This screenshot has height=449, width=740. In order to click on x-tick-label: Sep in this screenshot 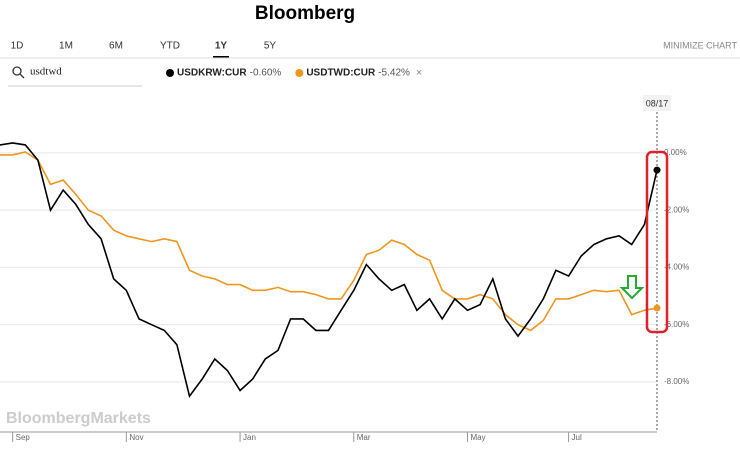, I will do `click(23, 437)`.